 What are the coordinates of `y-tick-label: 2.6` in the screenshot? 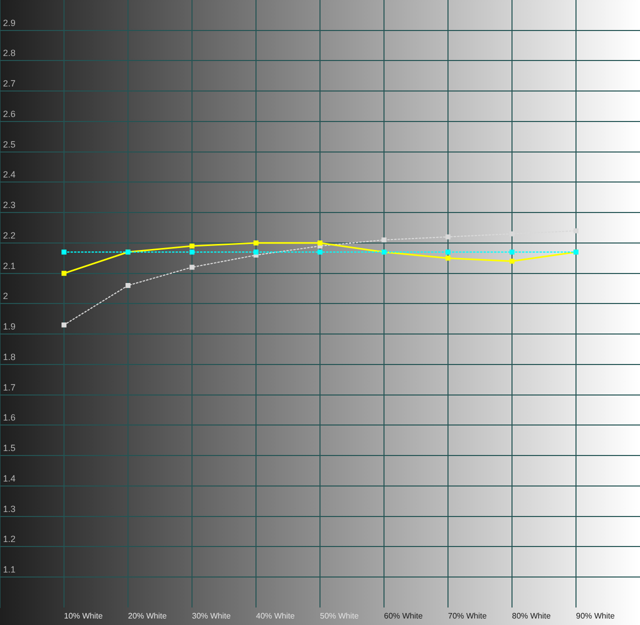 It's located at (9, 113).